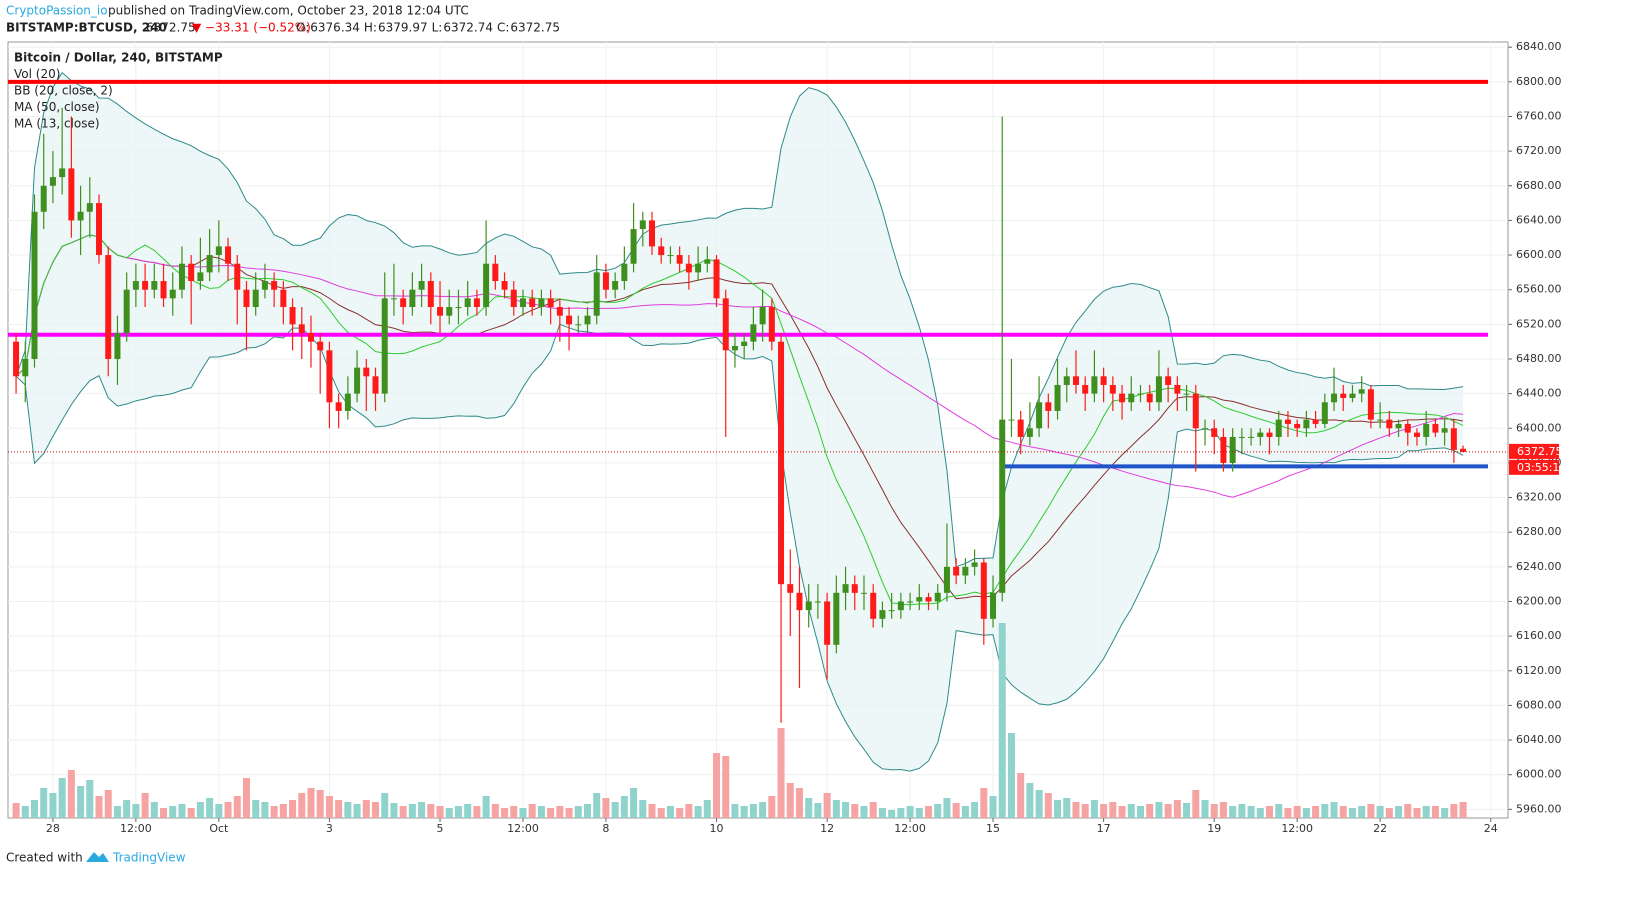 The height and width of the screenshot is (909, 1627). Describe the element at coordinates (1539, 566) in the screenshot. I see `y-tick-label: 6240.00` at that location.